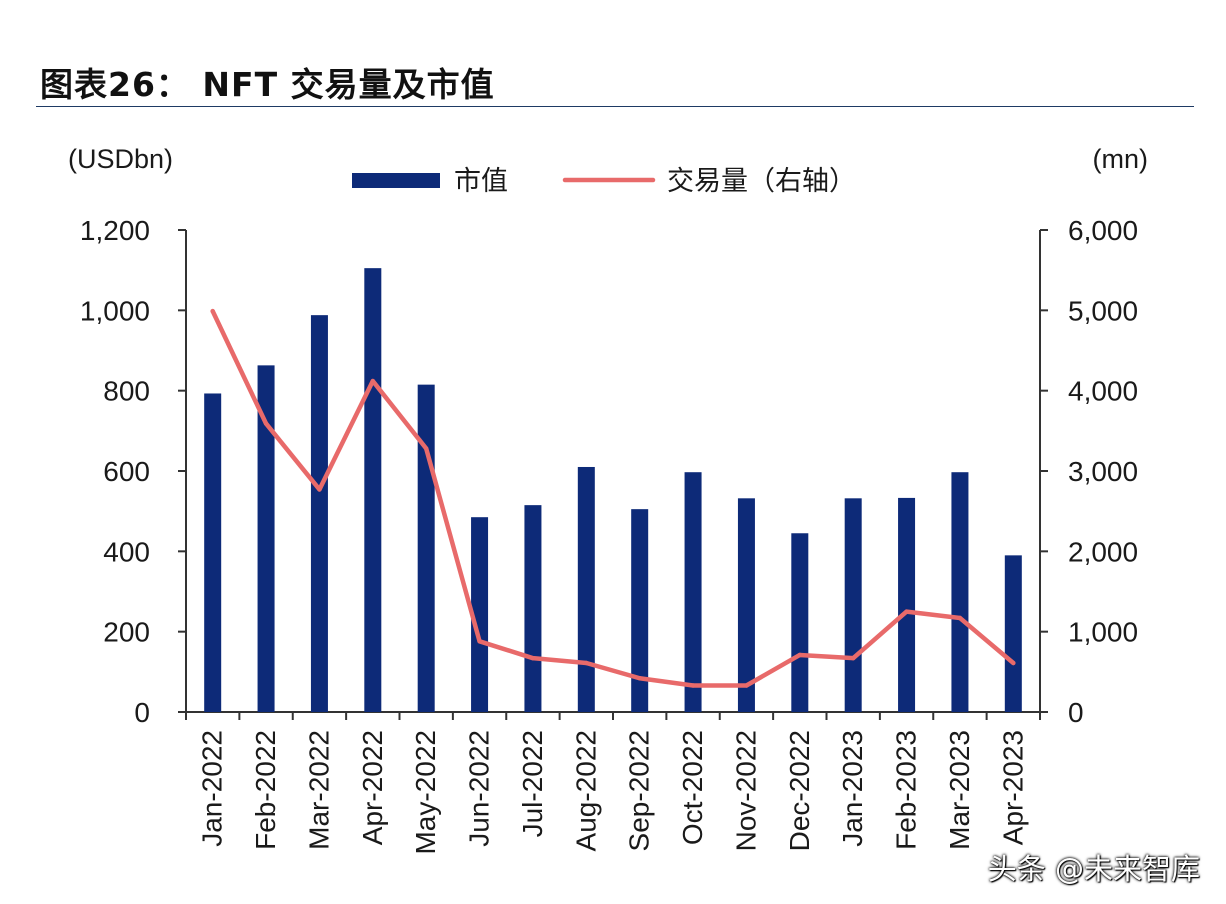  What do you see at coordinates (800, 622) in the screenshot?
I see `bar-dec-2022` at bounding box center [800, 622].